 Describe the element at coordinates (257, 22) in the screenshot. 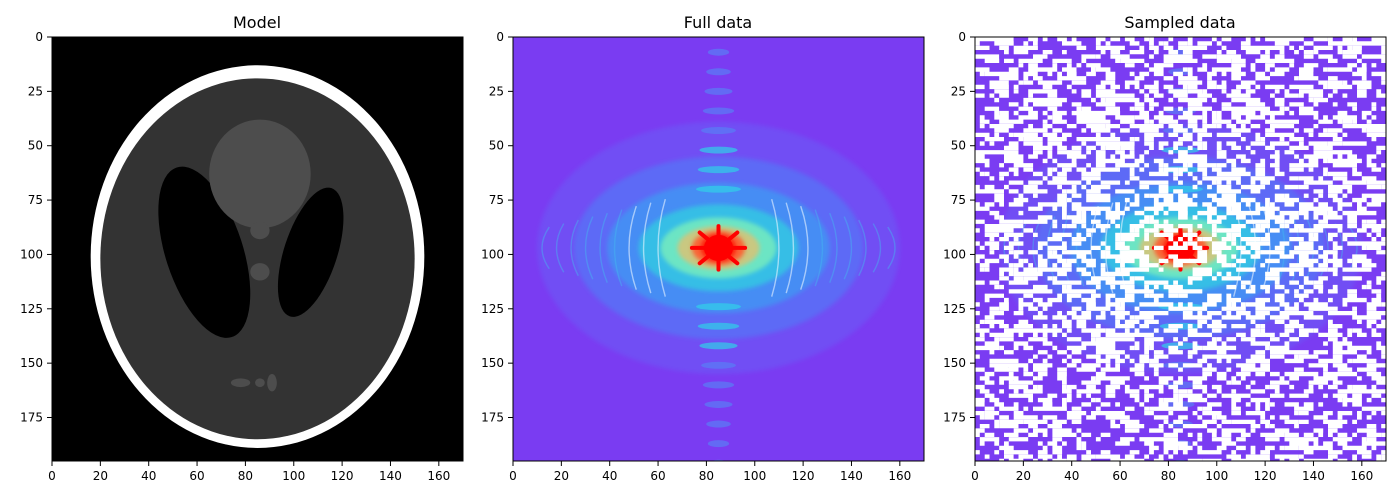

I see `panel-title-model: Model` at that location.